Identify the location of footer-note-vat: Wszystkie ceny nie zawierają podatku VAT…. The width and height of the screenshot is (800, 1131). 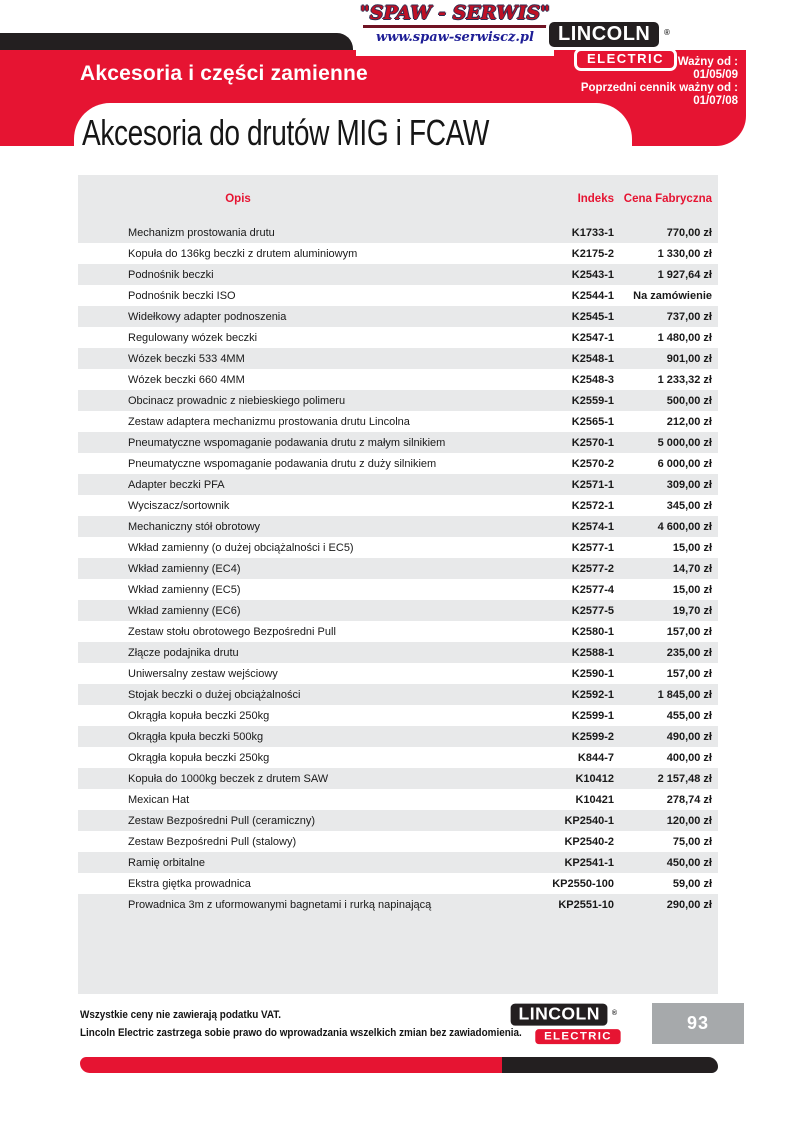
(181, 1015).